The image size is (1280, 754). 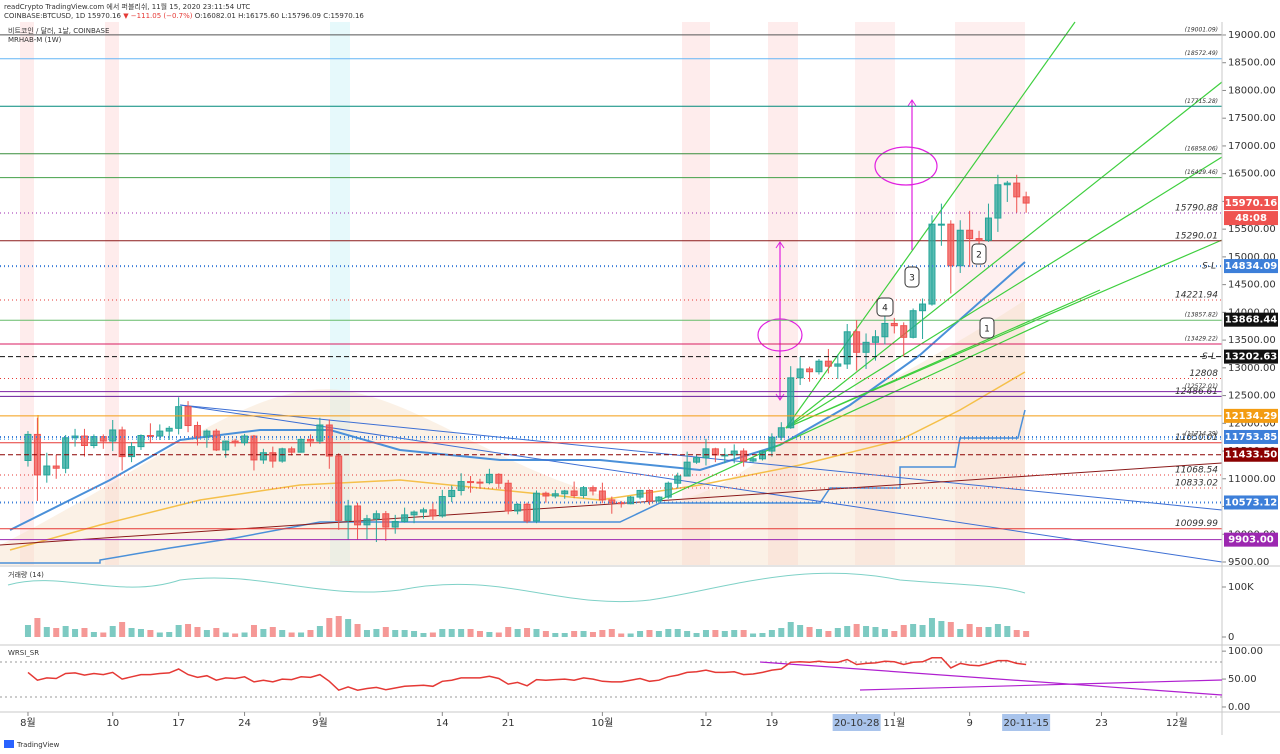 What do you see at coordinates (885, 309) in the screenshot?
I see `callout-text: 4` at bounding box center [885, 309].